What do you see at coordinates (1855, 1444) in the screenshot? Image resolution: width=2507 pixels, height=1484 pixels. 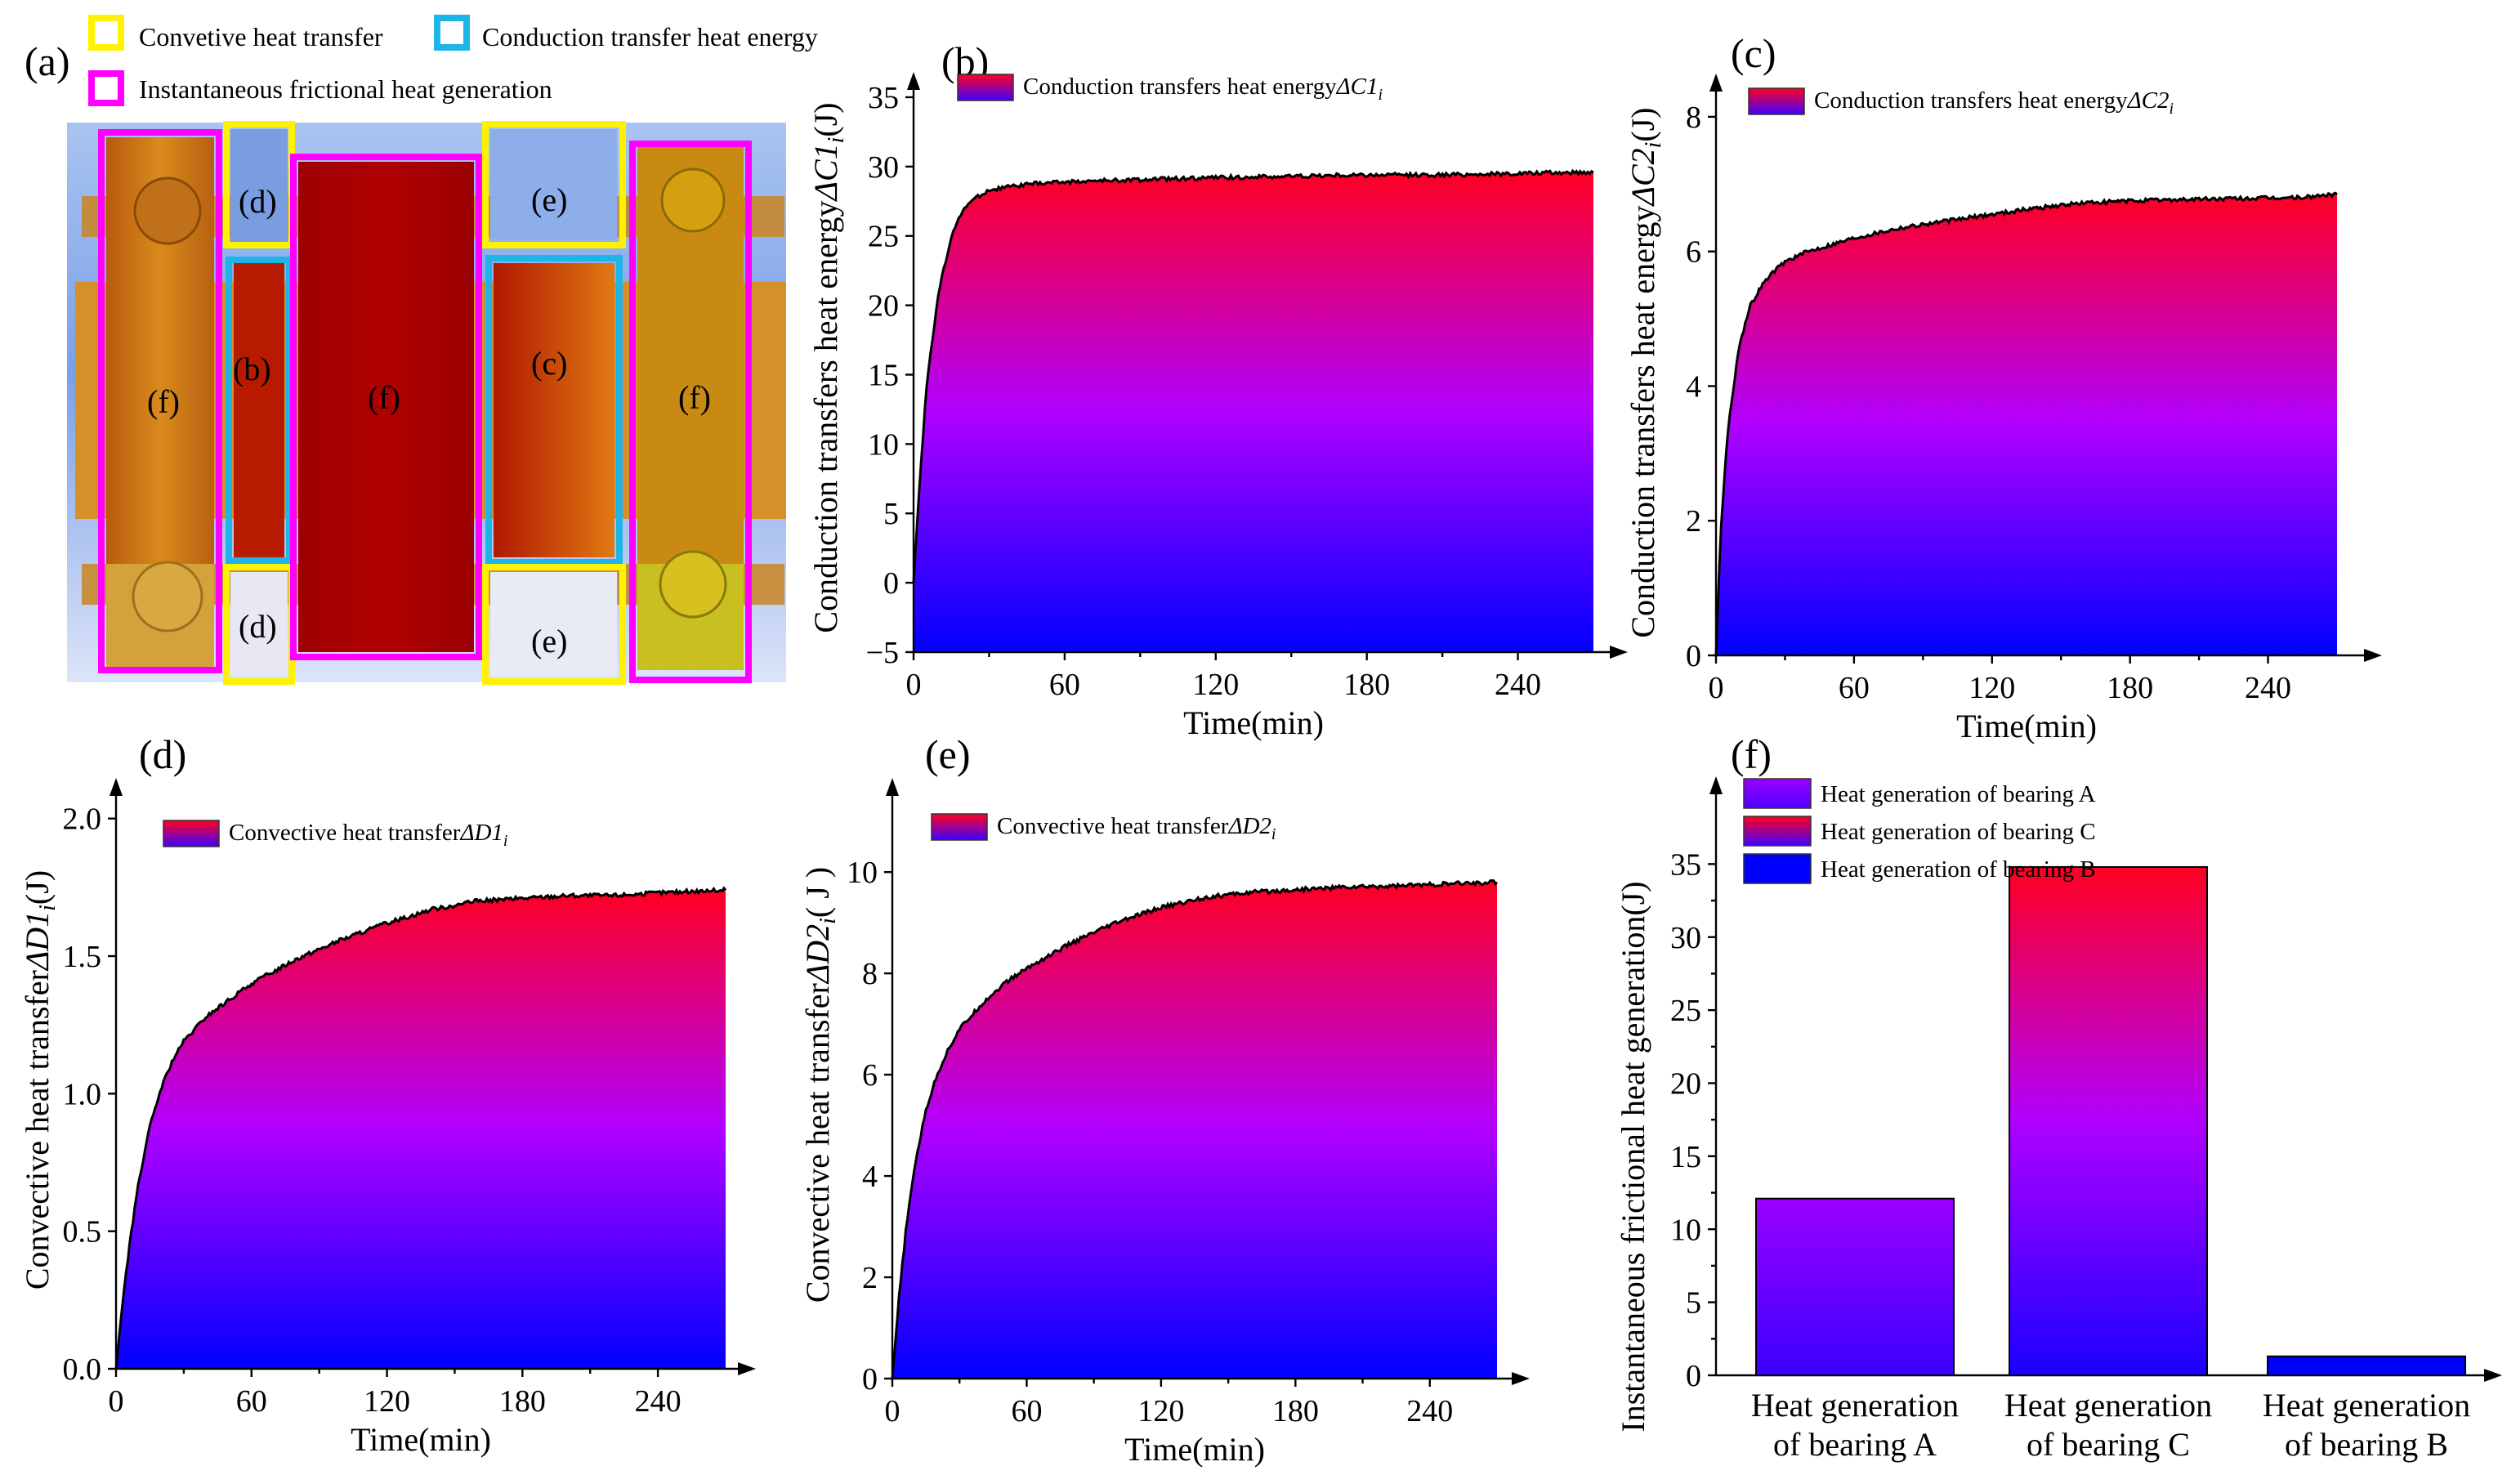 I see `x-category-label-line2: of bearing A` at bounding box center [1855, 1444].